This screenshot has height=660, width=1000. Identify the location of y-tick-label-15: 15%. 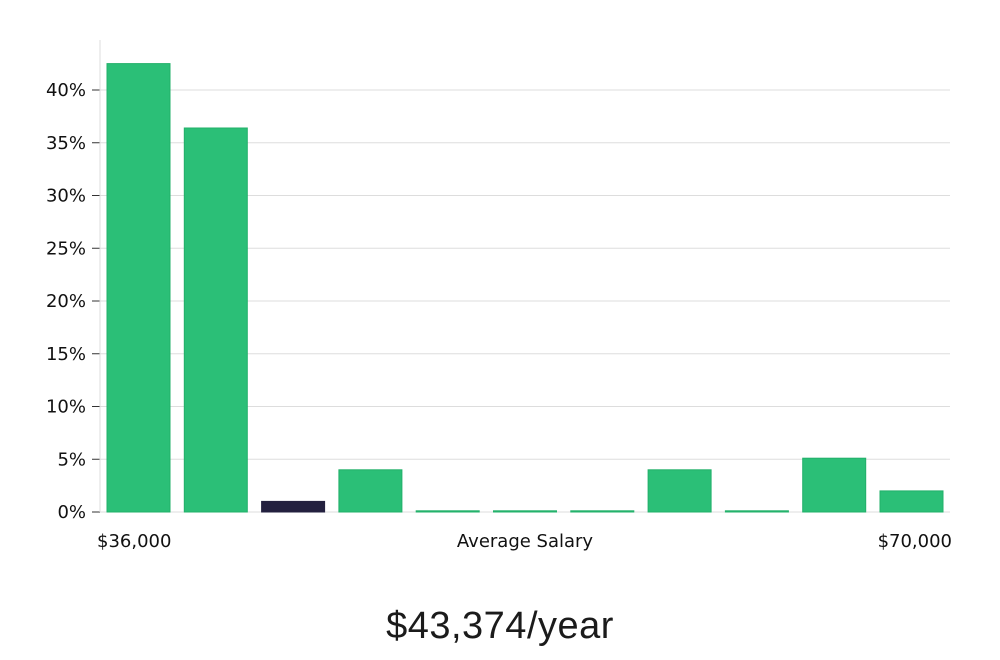
(66, 354).